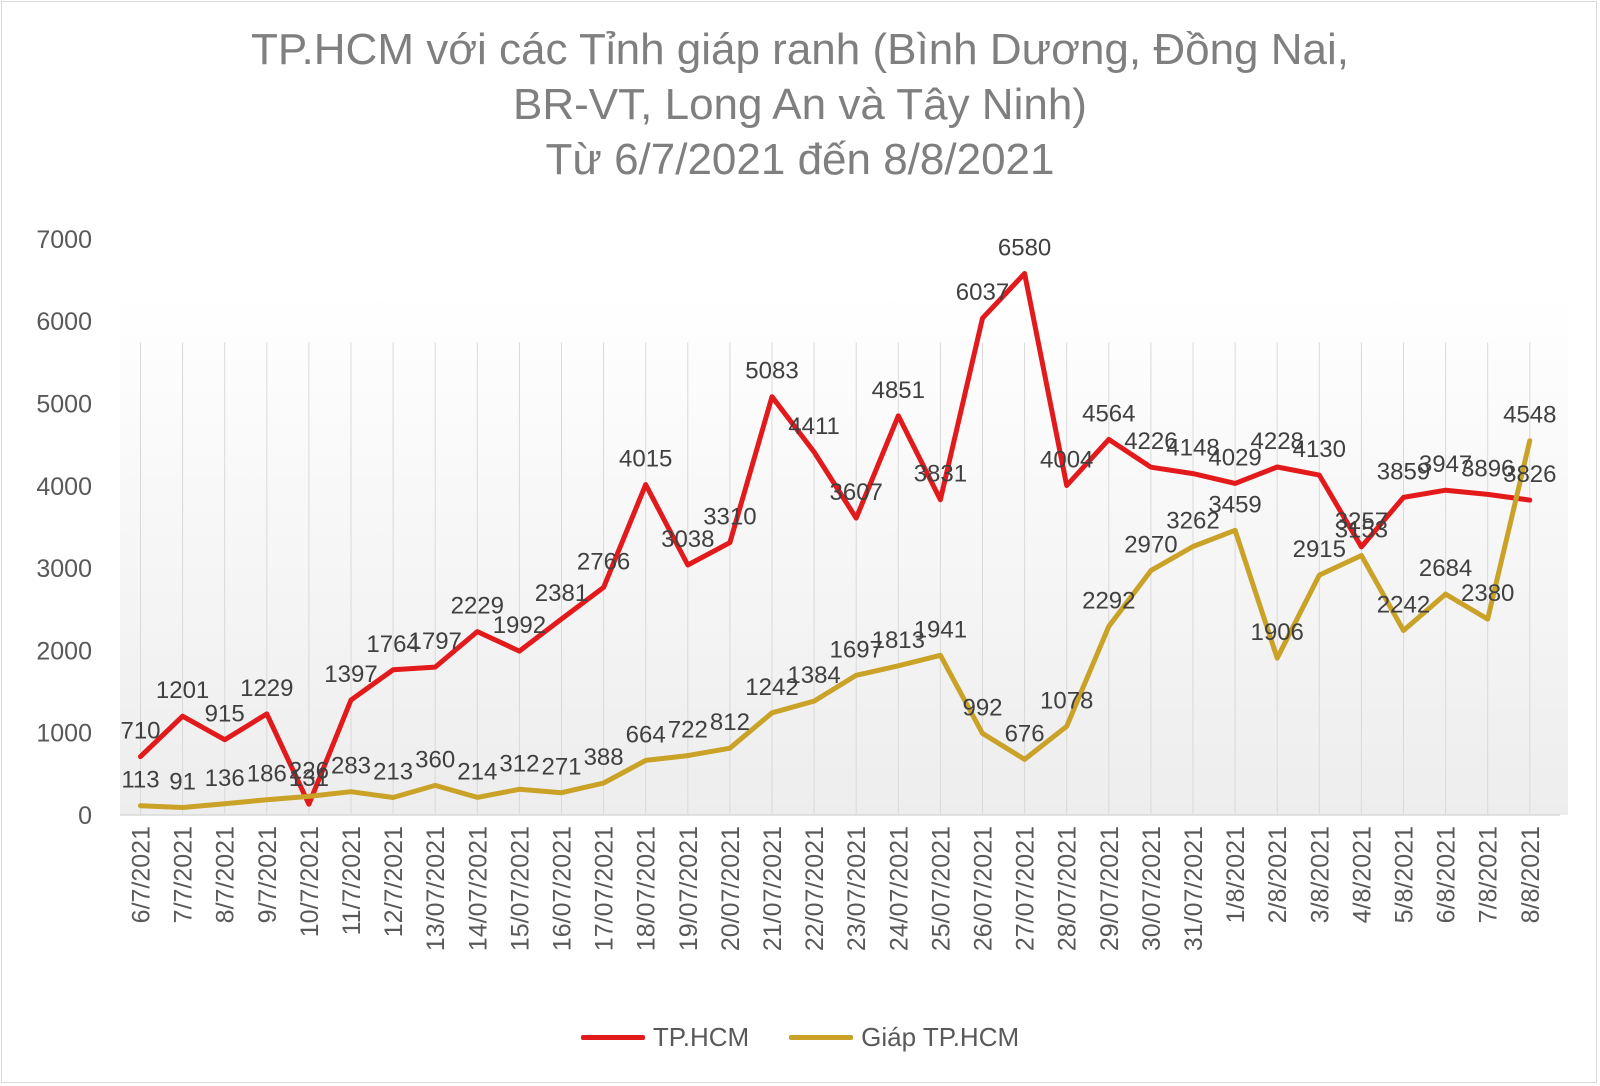  What do you see at coordinates (1319, 449) in the screenshot?
I see `data-label: 4130` at bounding box center [1319, 449].